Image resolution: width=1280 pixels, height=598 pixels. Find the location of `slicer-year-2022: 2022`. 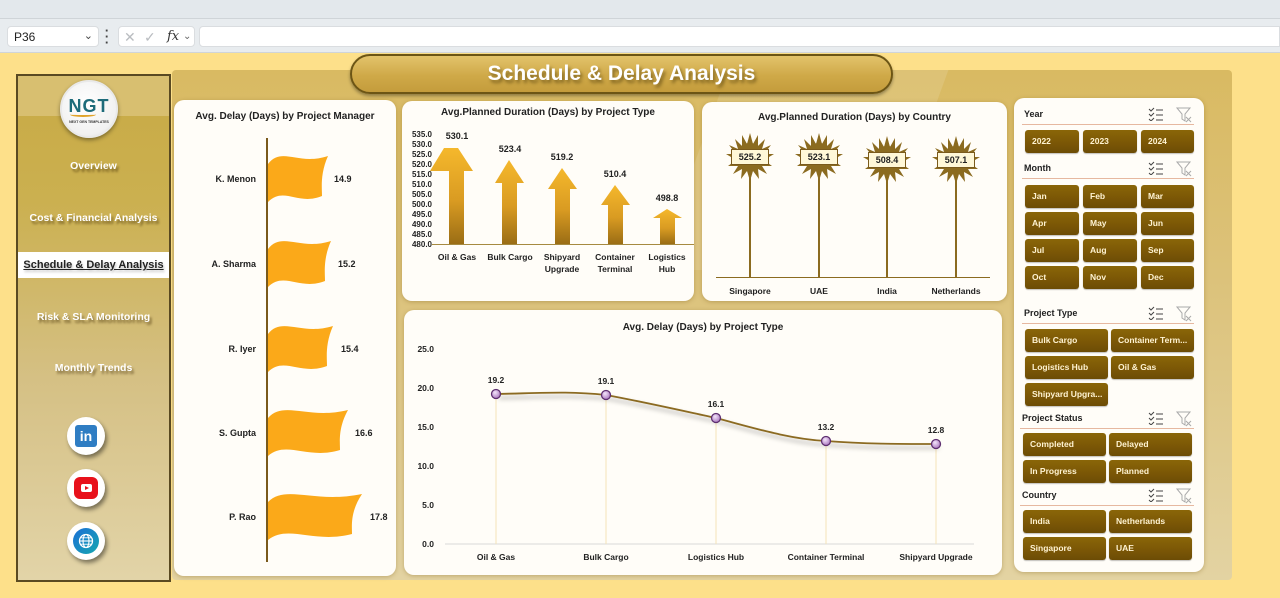

slicer-year-2022: 2022 is located at coordinates (1052, 141).